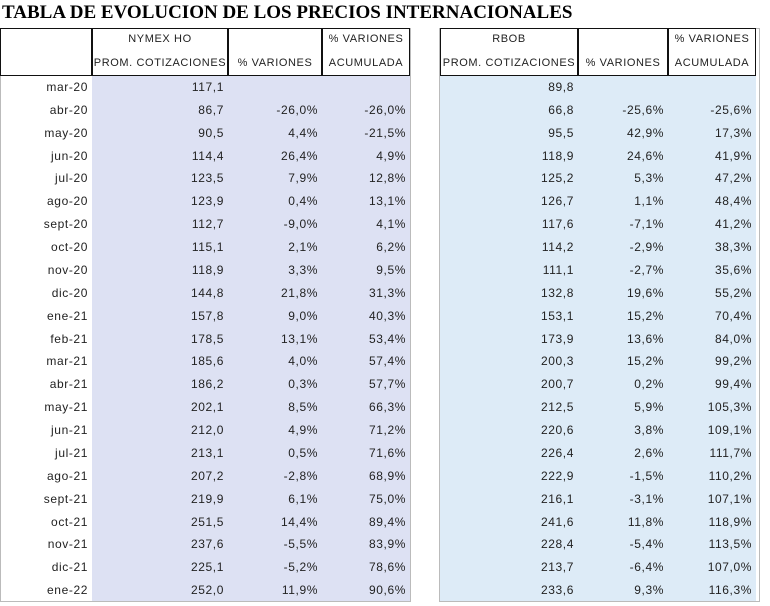 The height and width of the screenshot is (606, 770). What do you see at coordinates (207, 247) in the screenshot?
I see `value-cell: 115,1` at bounding box center [207, 247].